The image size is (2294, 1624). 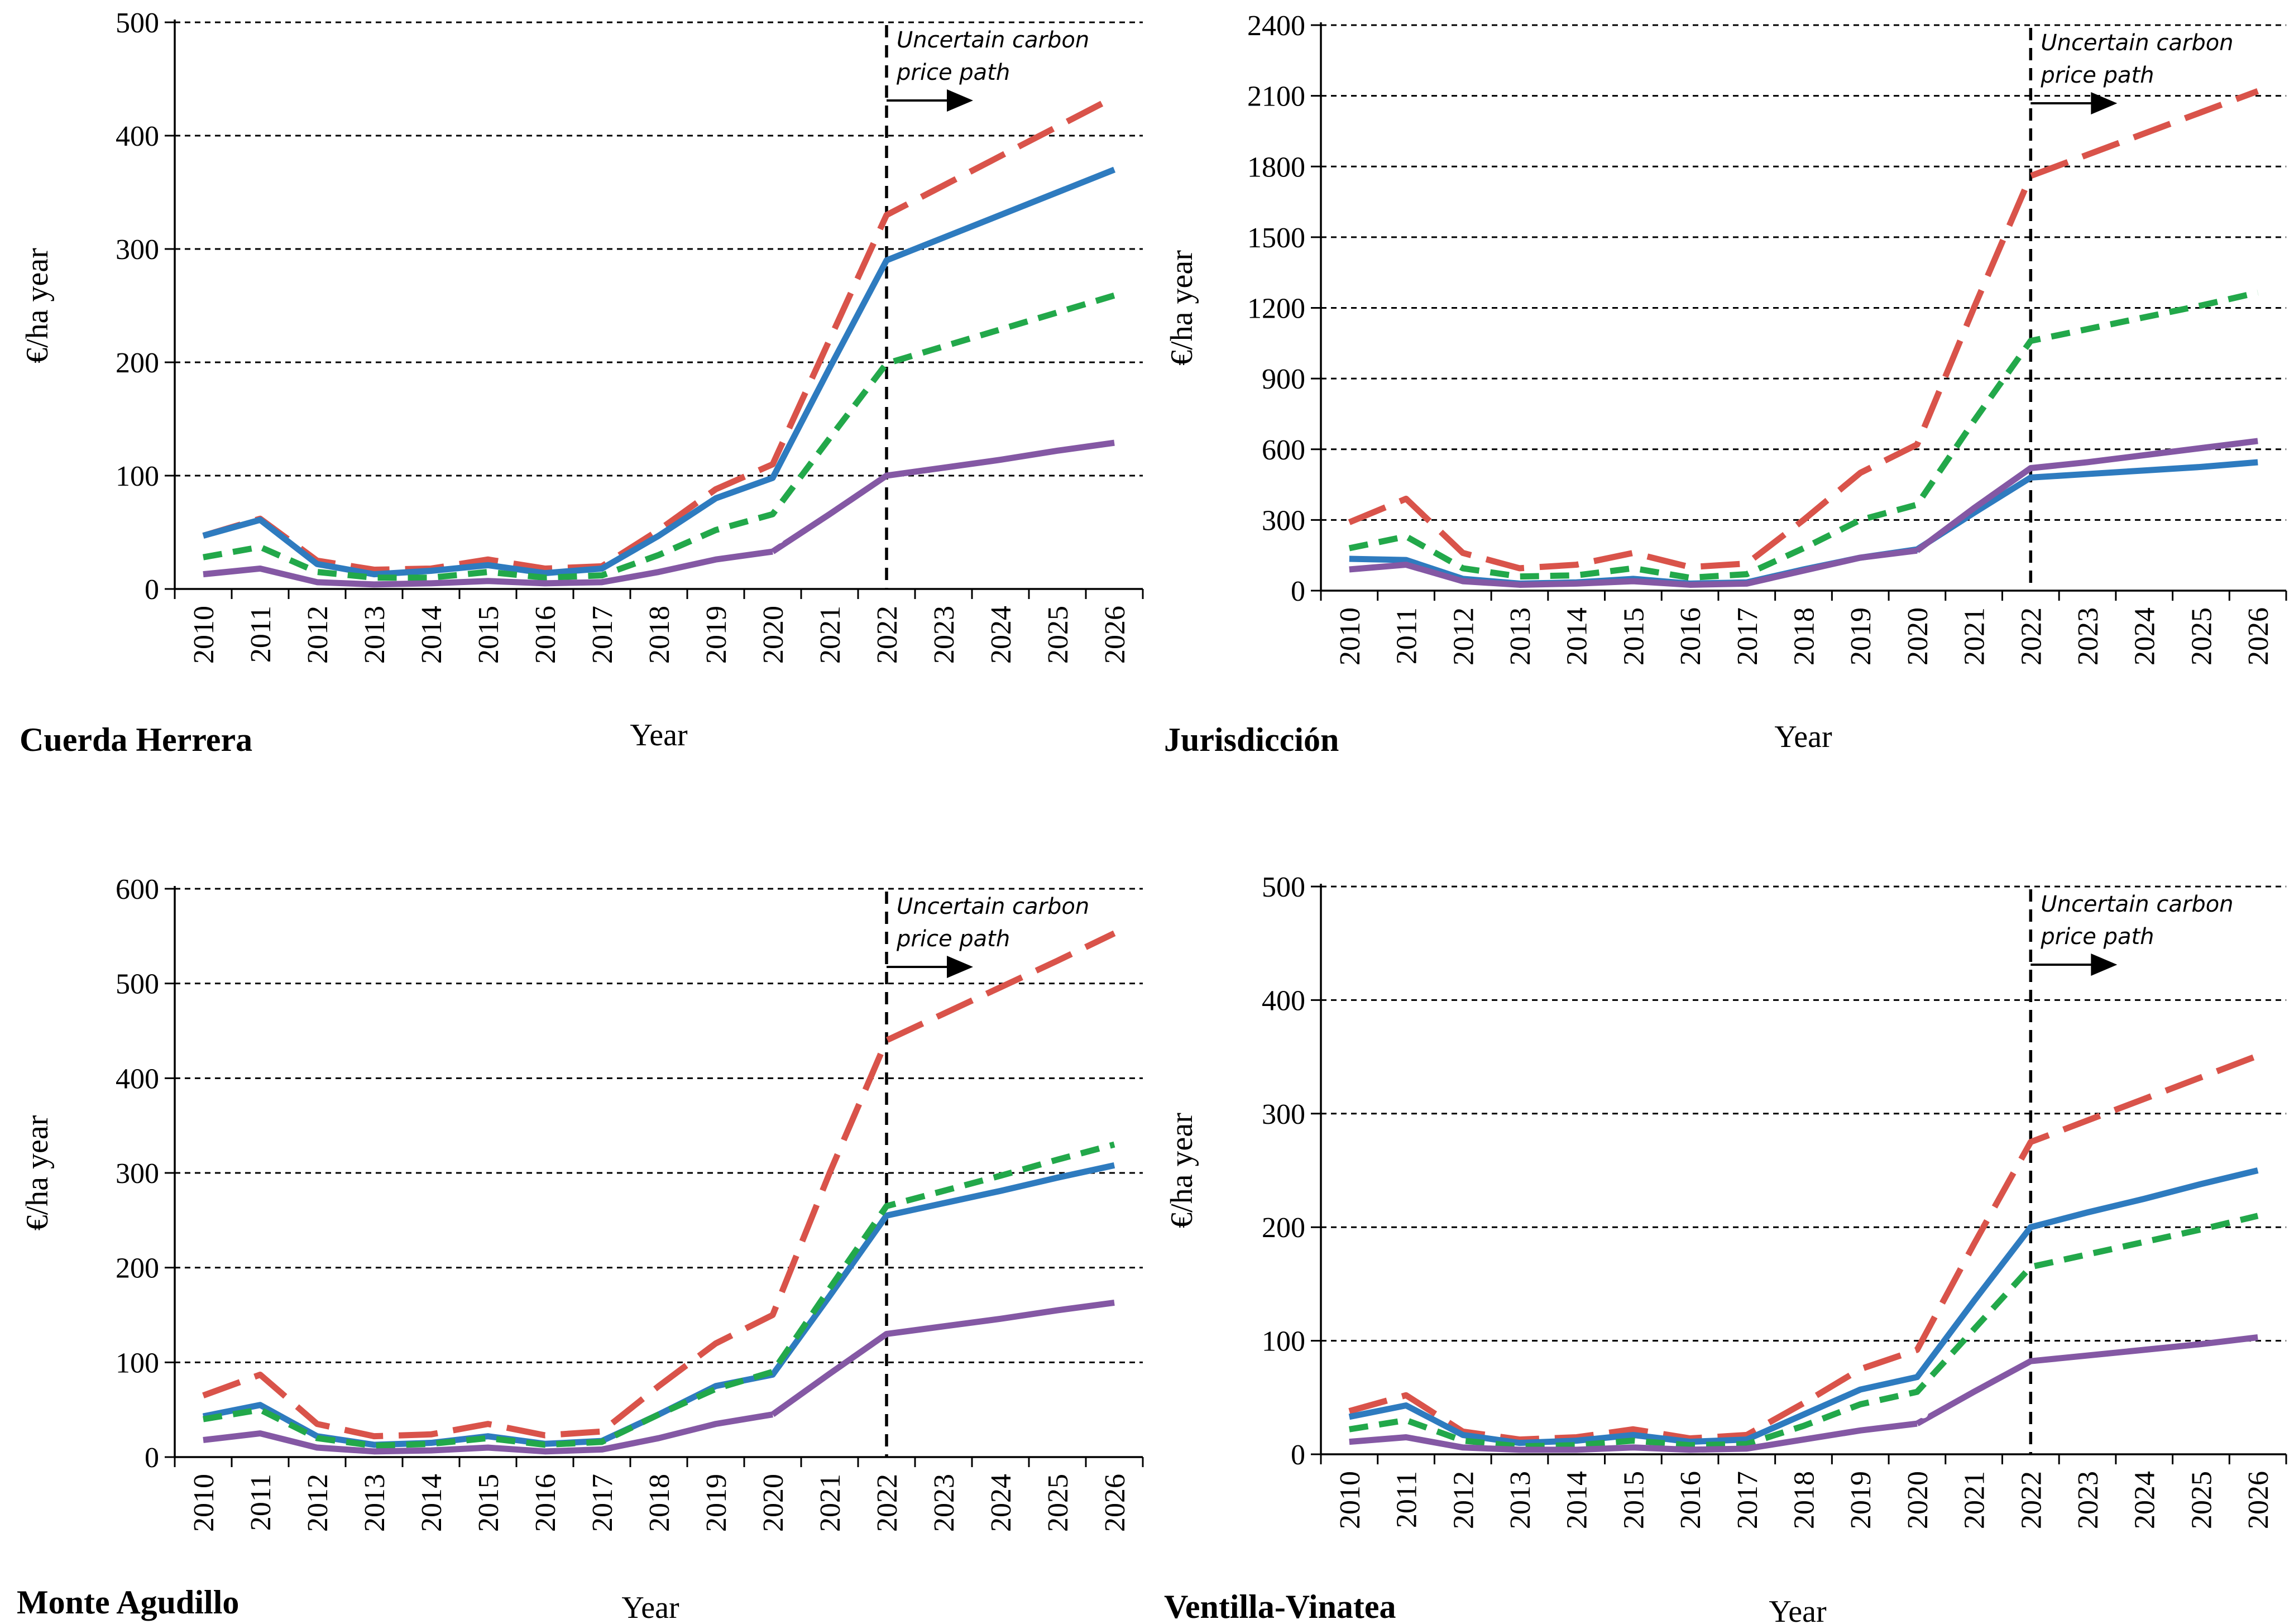 I want to click on y-tick-label: 2100, so click(x=1276, y=97).